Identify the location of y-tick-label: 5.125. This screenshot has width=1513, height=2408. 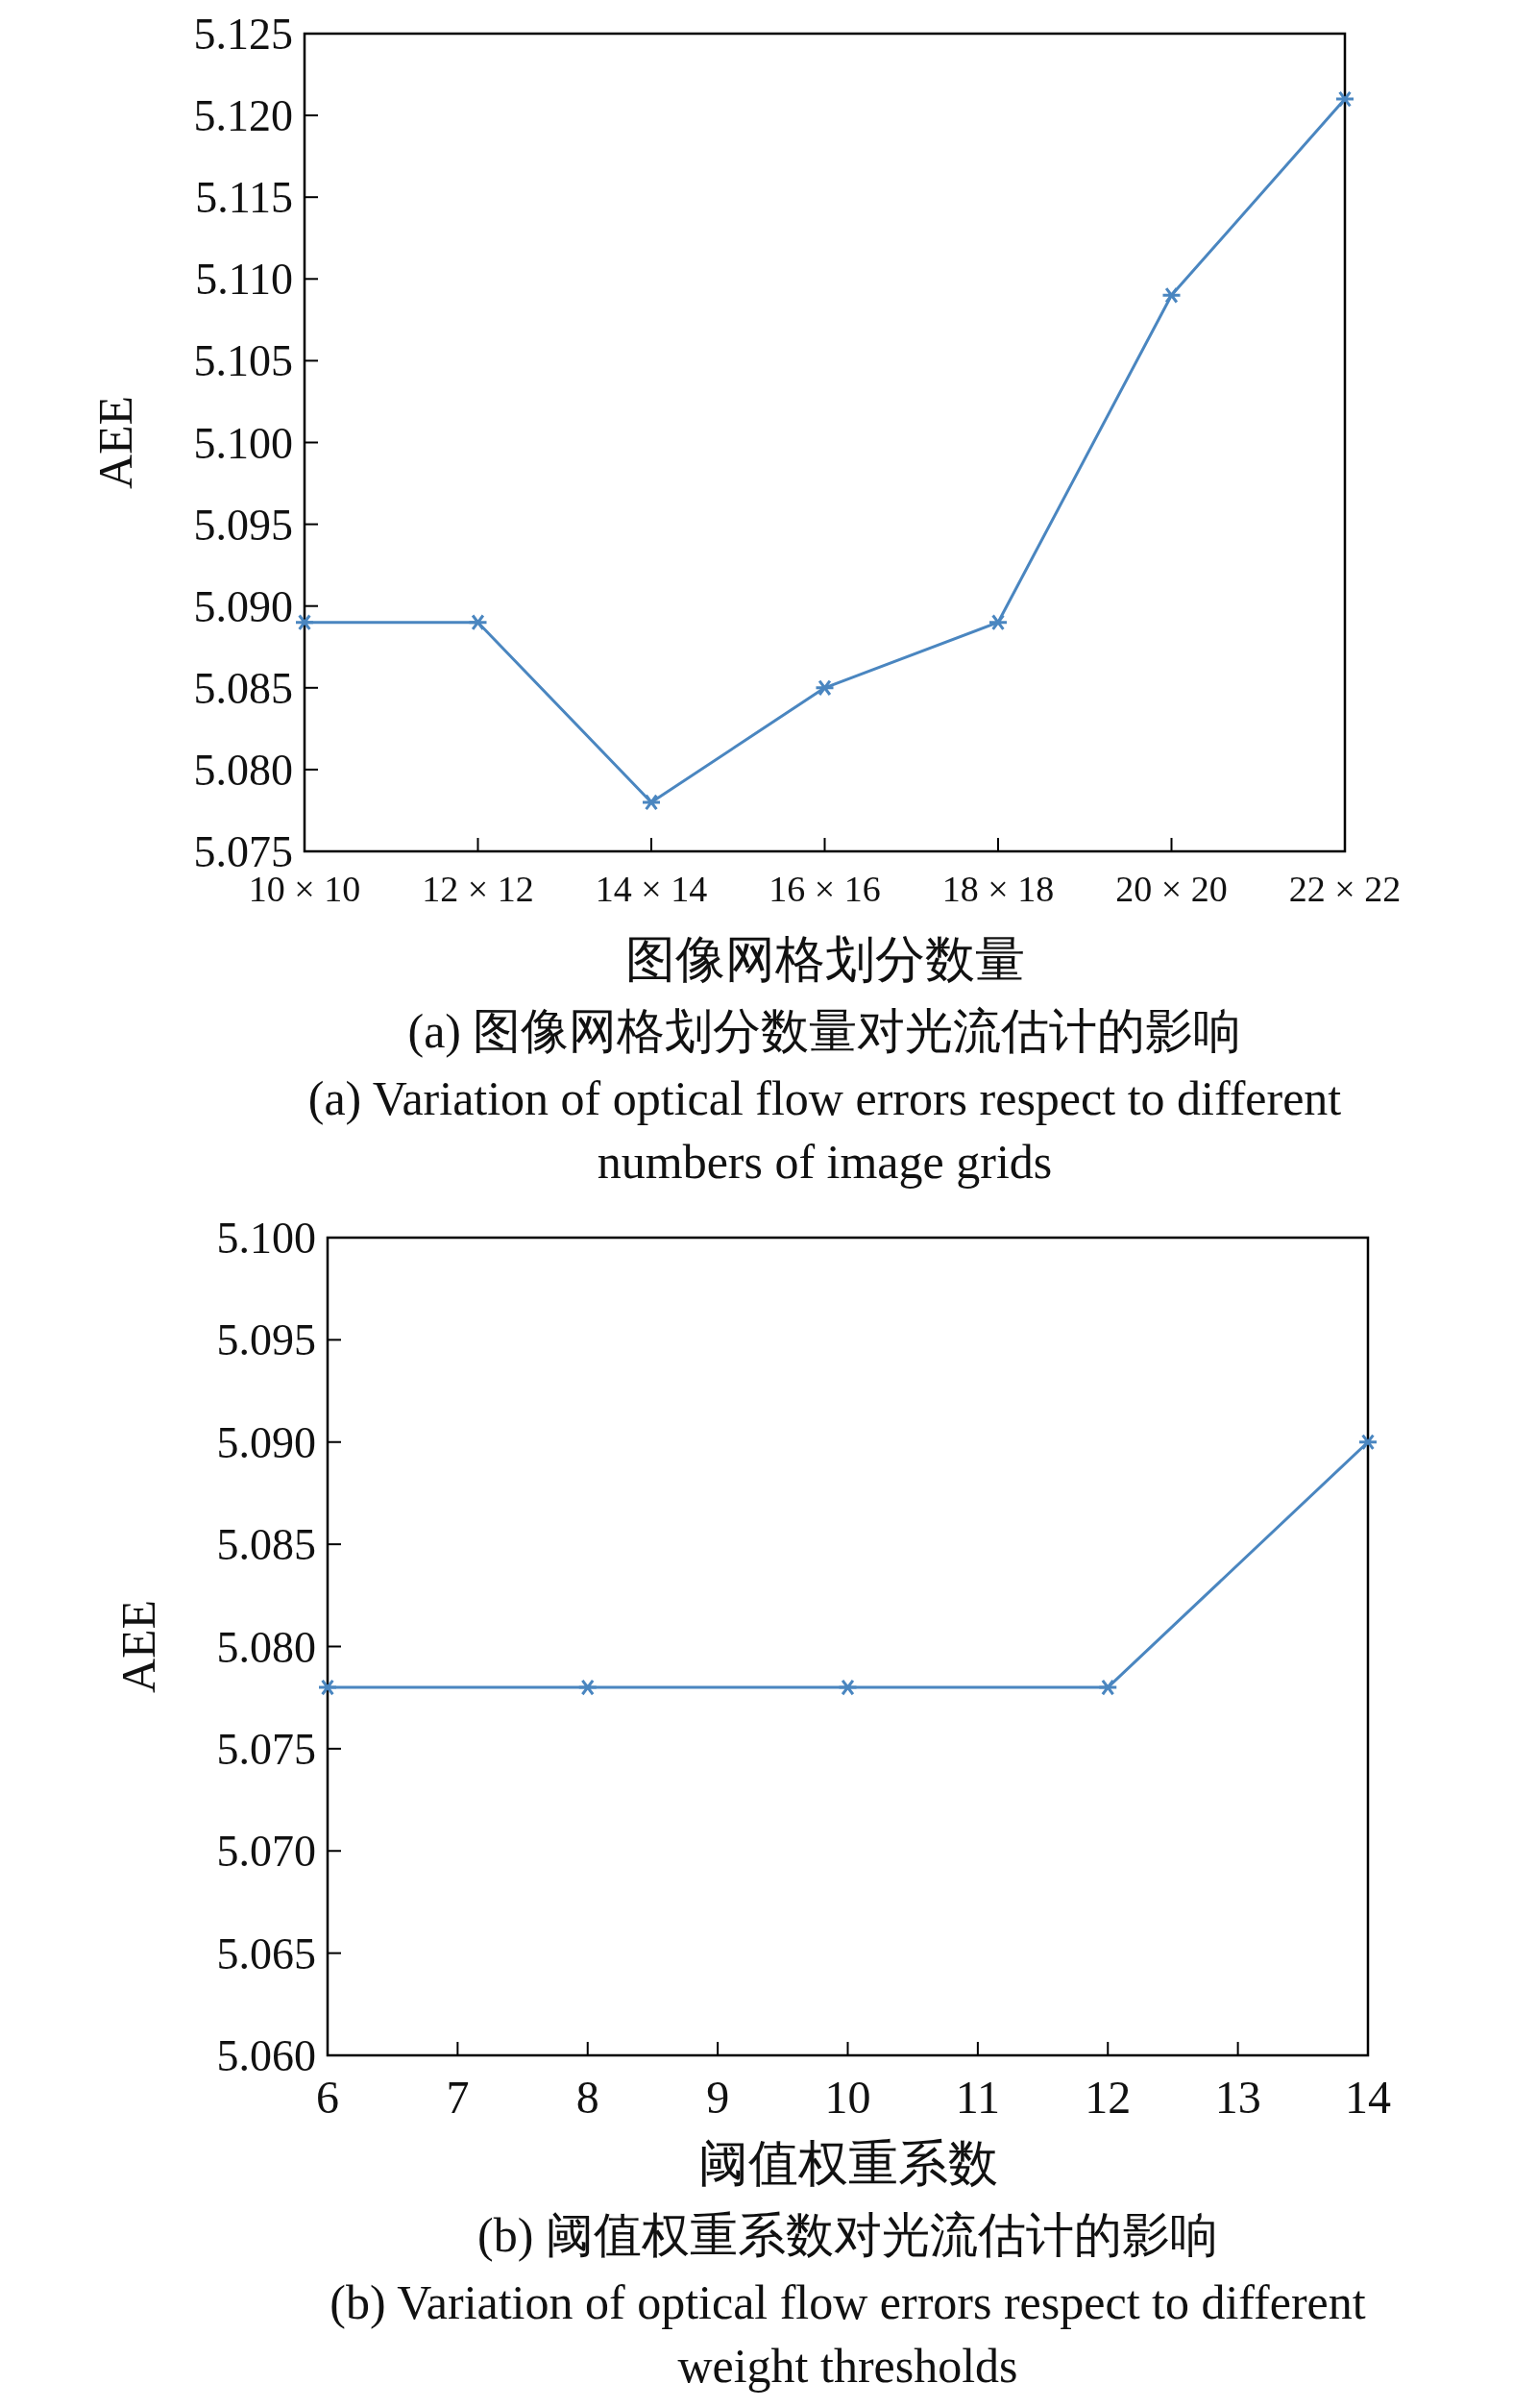
(243, 34).